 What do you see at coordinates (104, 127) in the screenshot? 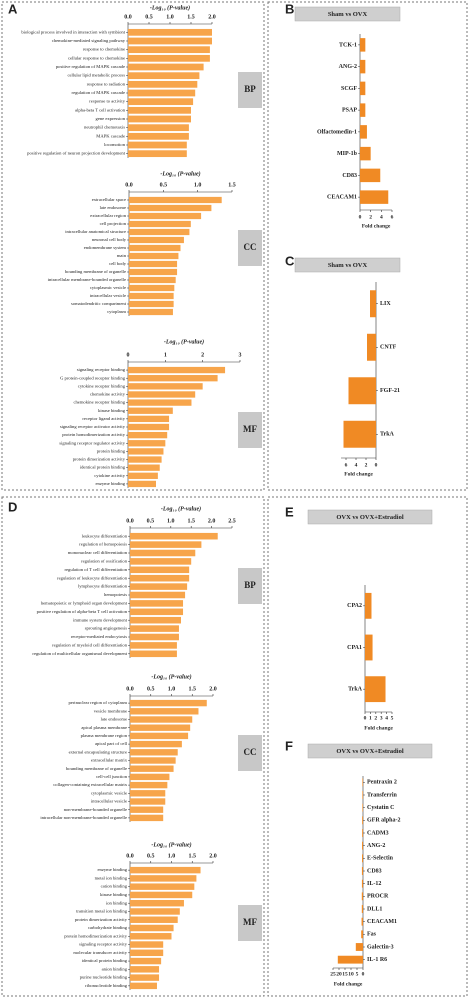
I see `category-label: neutrophil chemotaxis` at bounding box center [104, 127].